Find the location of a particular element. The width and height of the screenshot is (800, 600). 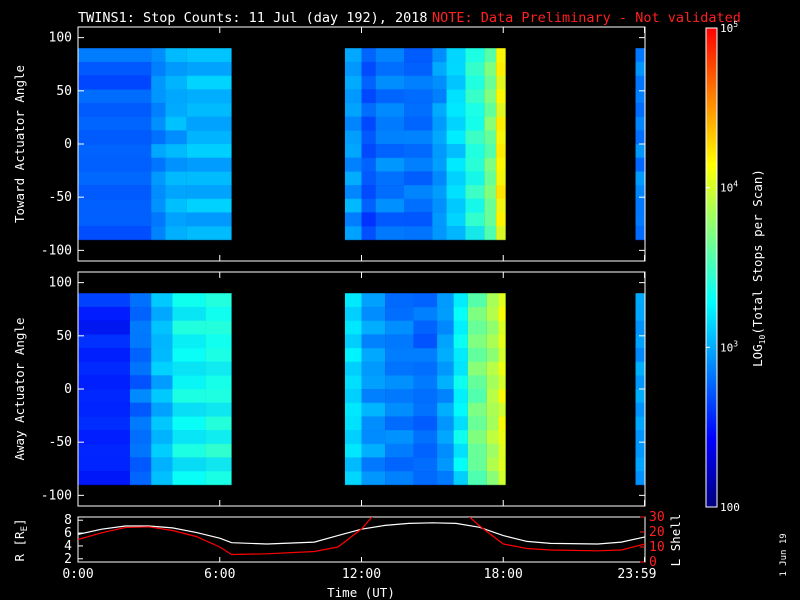

time-tick-label: 23:59 is located at coordinates (636, 574).